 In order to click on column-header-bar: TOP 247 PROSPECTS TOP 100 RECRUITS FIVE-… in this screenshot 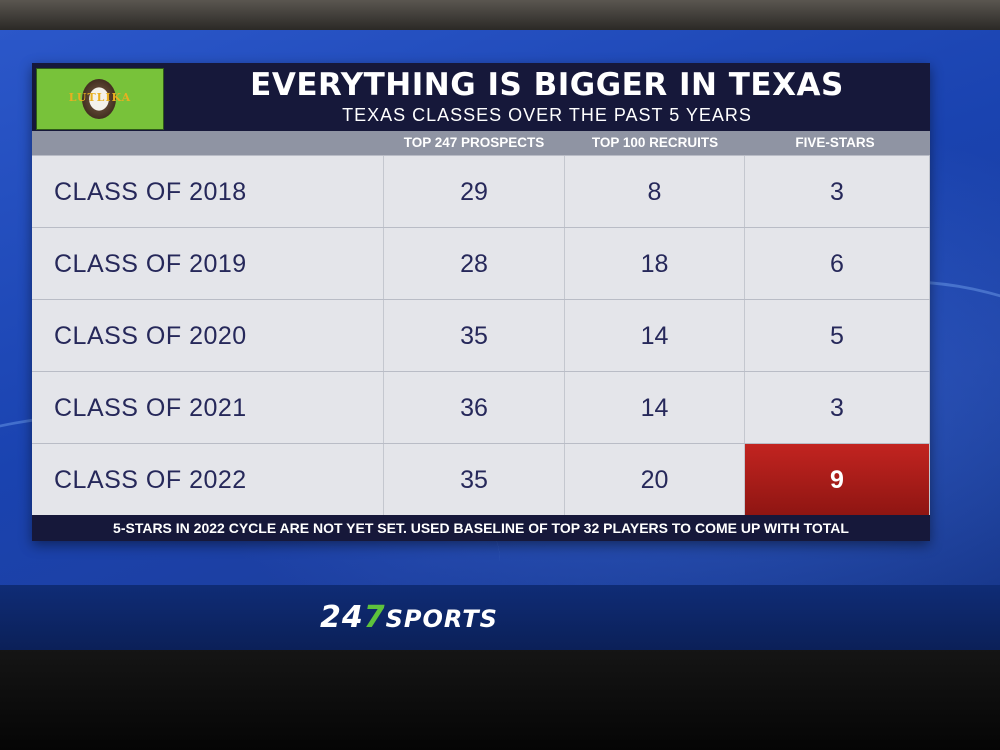, I will do `click(481, 143)`.